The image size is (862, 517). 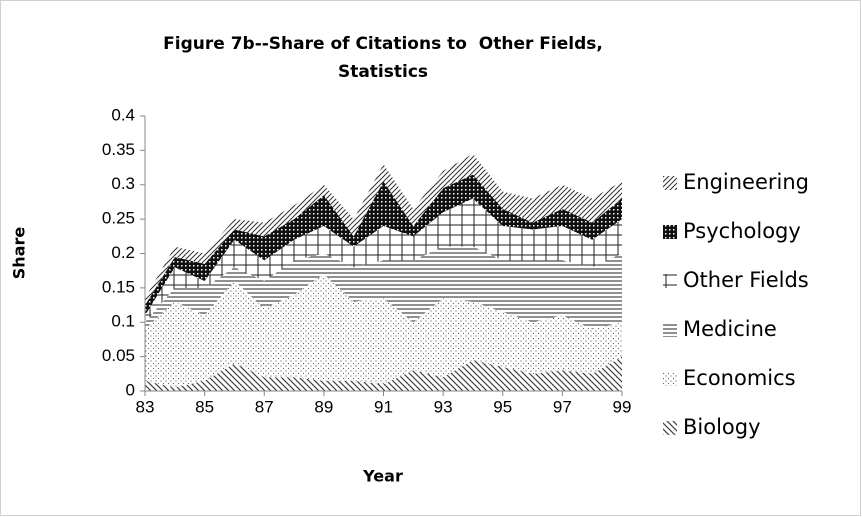 What do you see at coordinates (118, 149) in the screenshot?
I see `y-tick-label: 0.35` at bounding box center [118, 149].